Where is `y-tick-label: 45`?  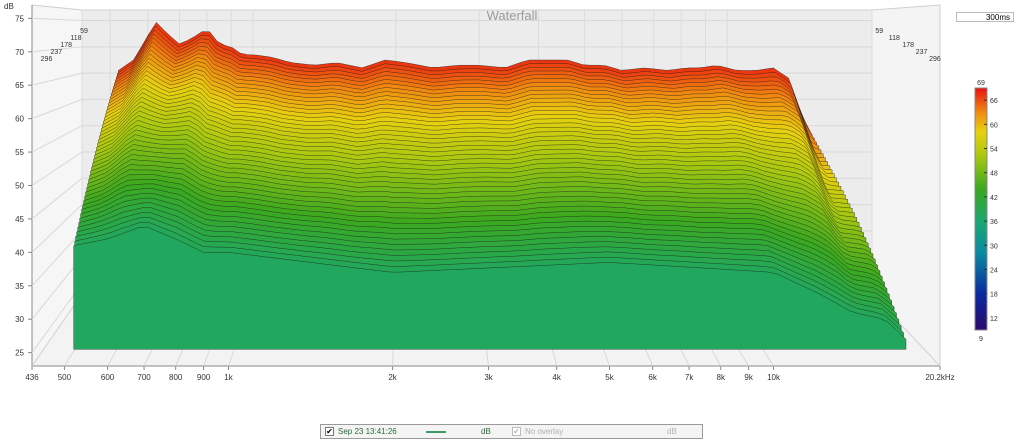
y-tick-label: 45 is located at coordinates (19, 219).